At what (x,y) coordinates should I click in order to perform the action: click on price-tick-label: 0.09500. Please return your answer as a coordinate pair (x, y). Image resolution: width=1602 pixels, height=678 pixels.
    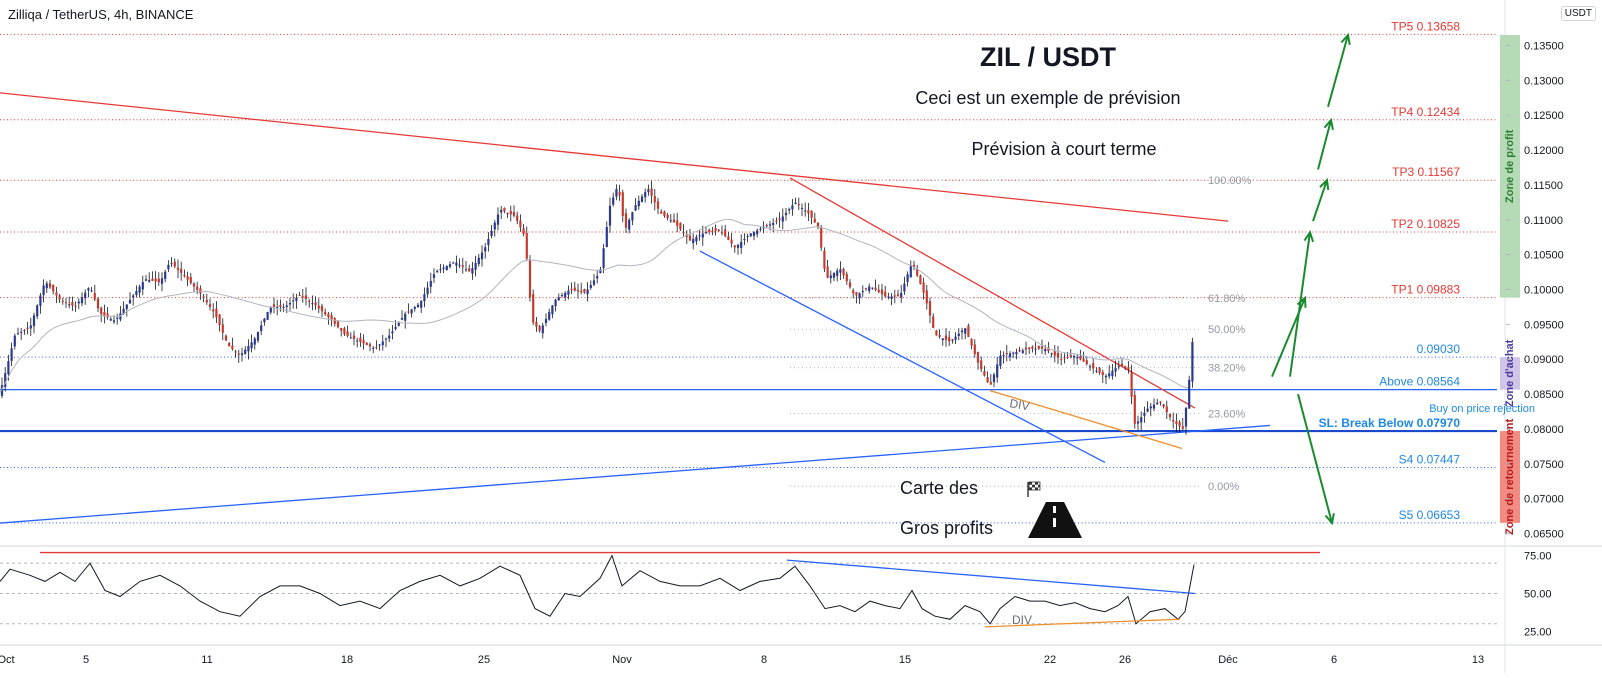
    Looking at the image, I should click on (1544, 325).